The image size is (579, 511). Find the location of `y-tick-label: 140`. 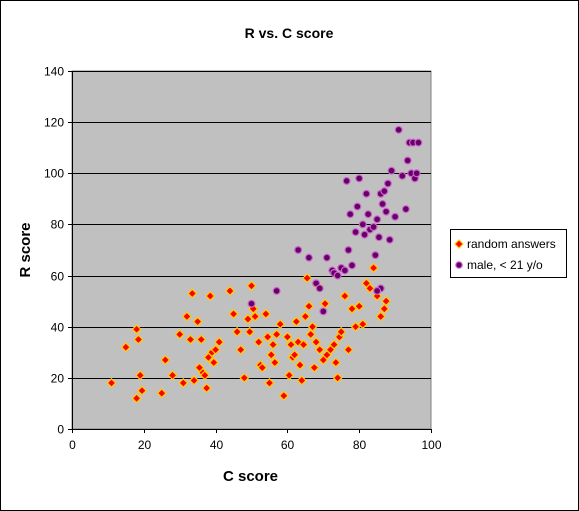

y-tick-label: 140 is located at coordinates (54, 72).